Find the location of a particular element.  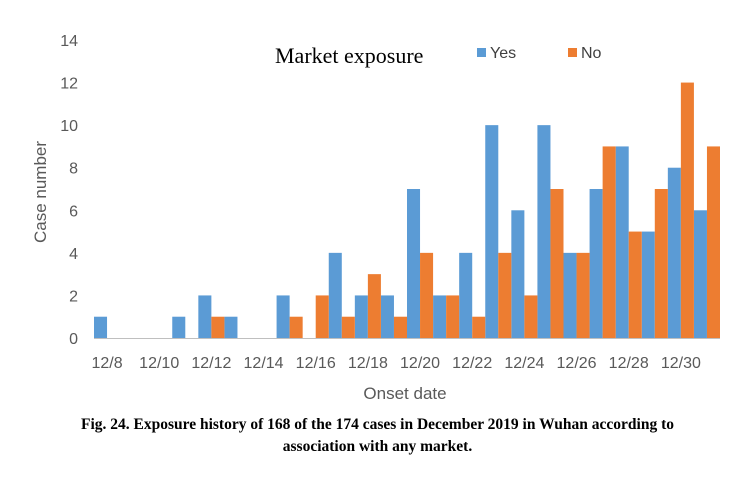

y-tick-label: 8 is located at coordinates (73, 169).